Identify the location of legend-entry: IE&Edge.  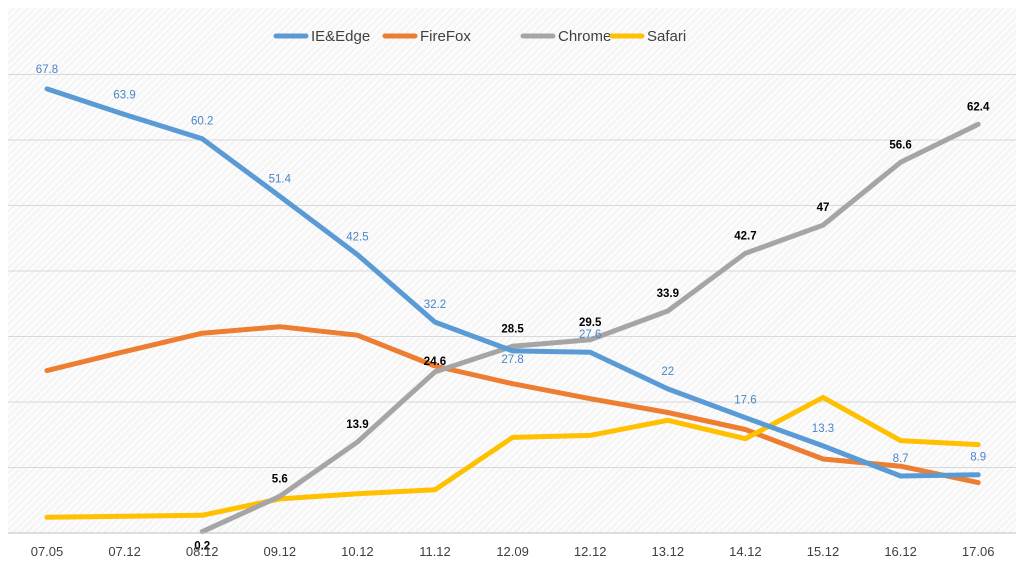
(340, 36).